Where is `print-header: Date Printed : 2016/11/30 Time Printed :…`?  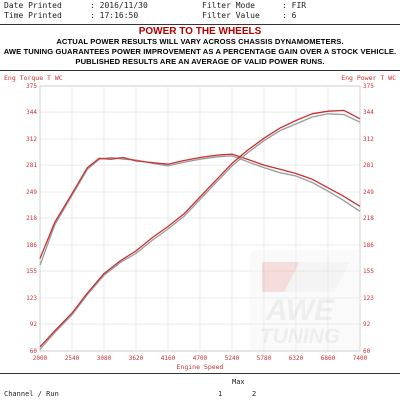
print-header: Date Printed : 2016/11/30 Time Printed :… is located at coordinates (200, 12).